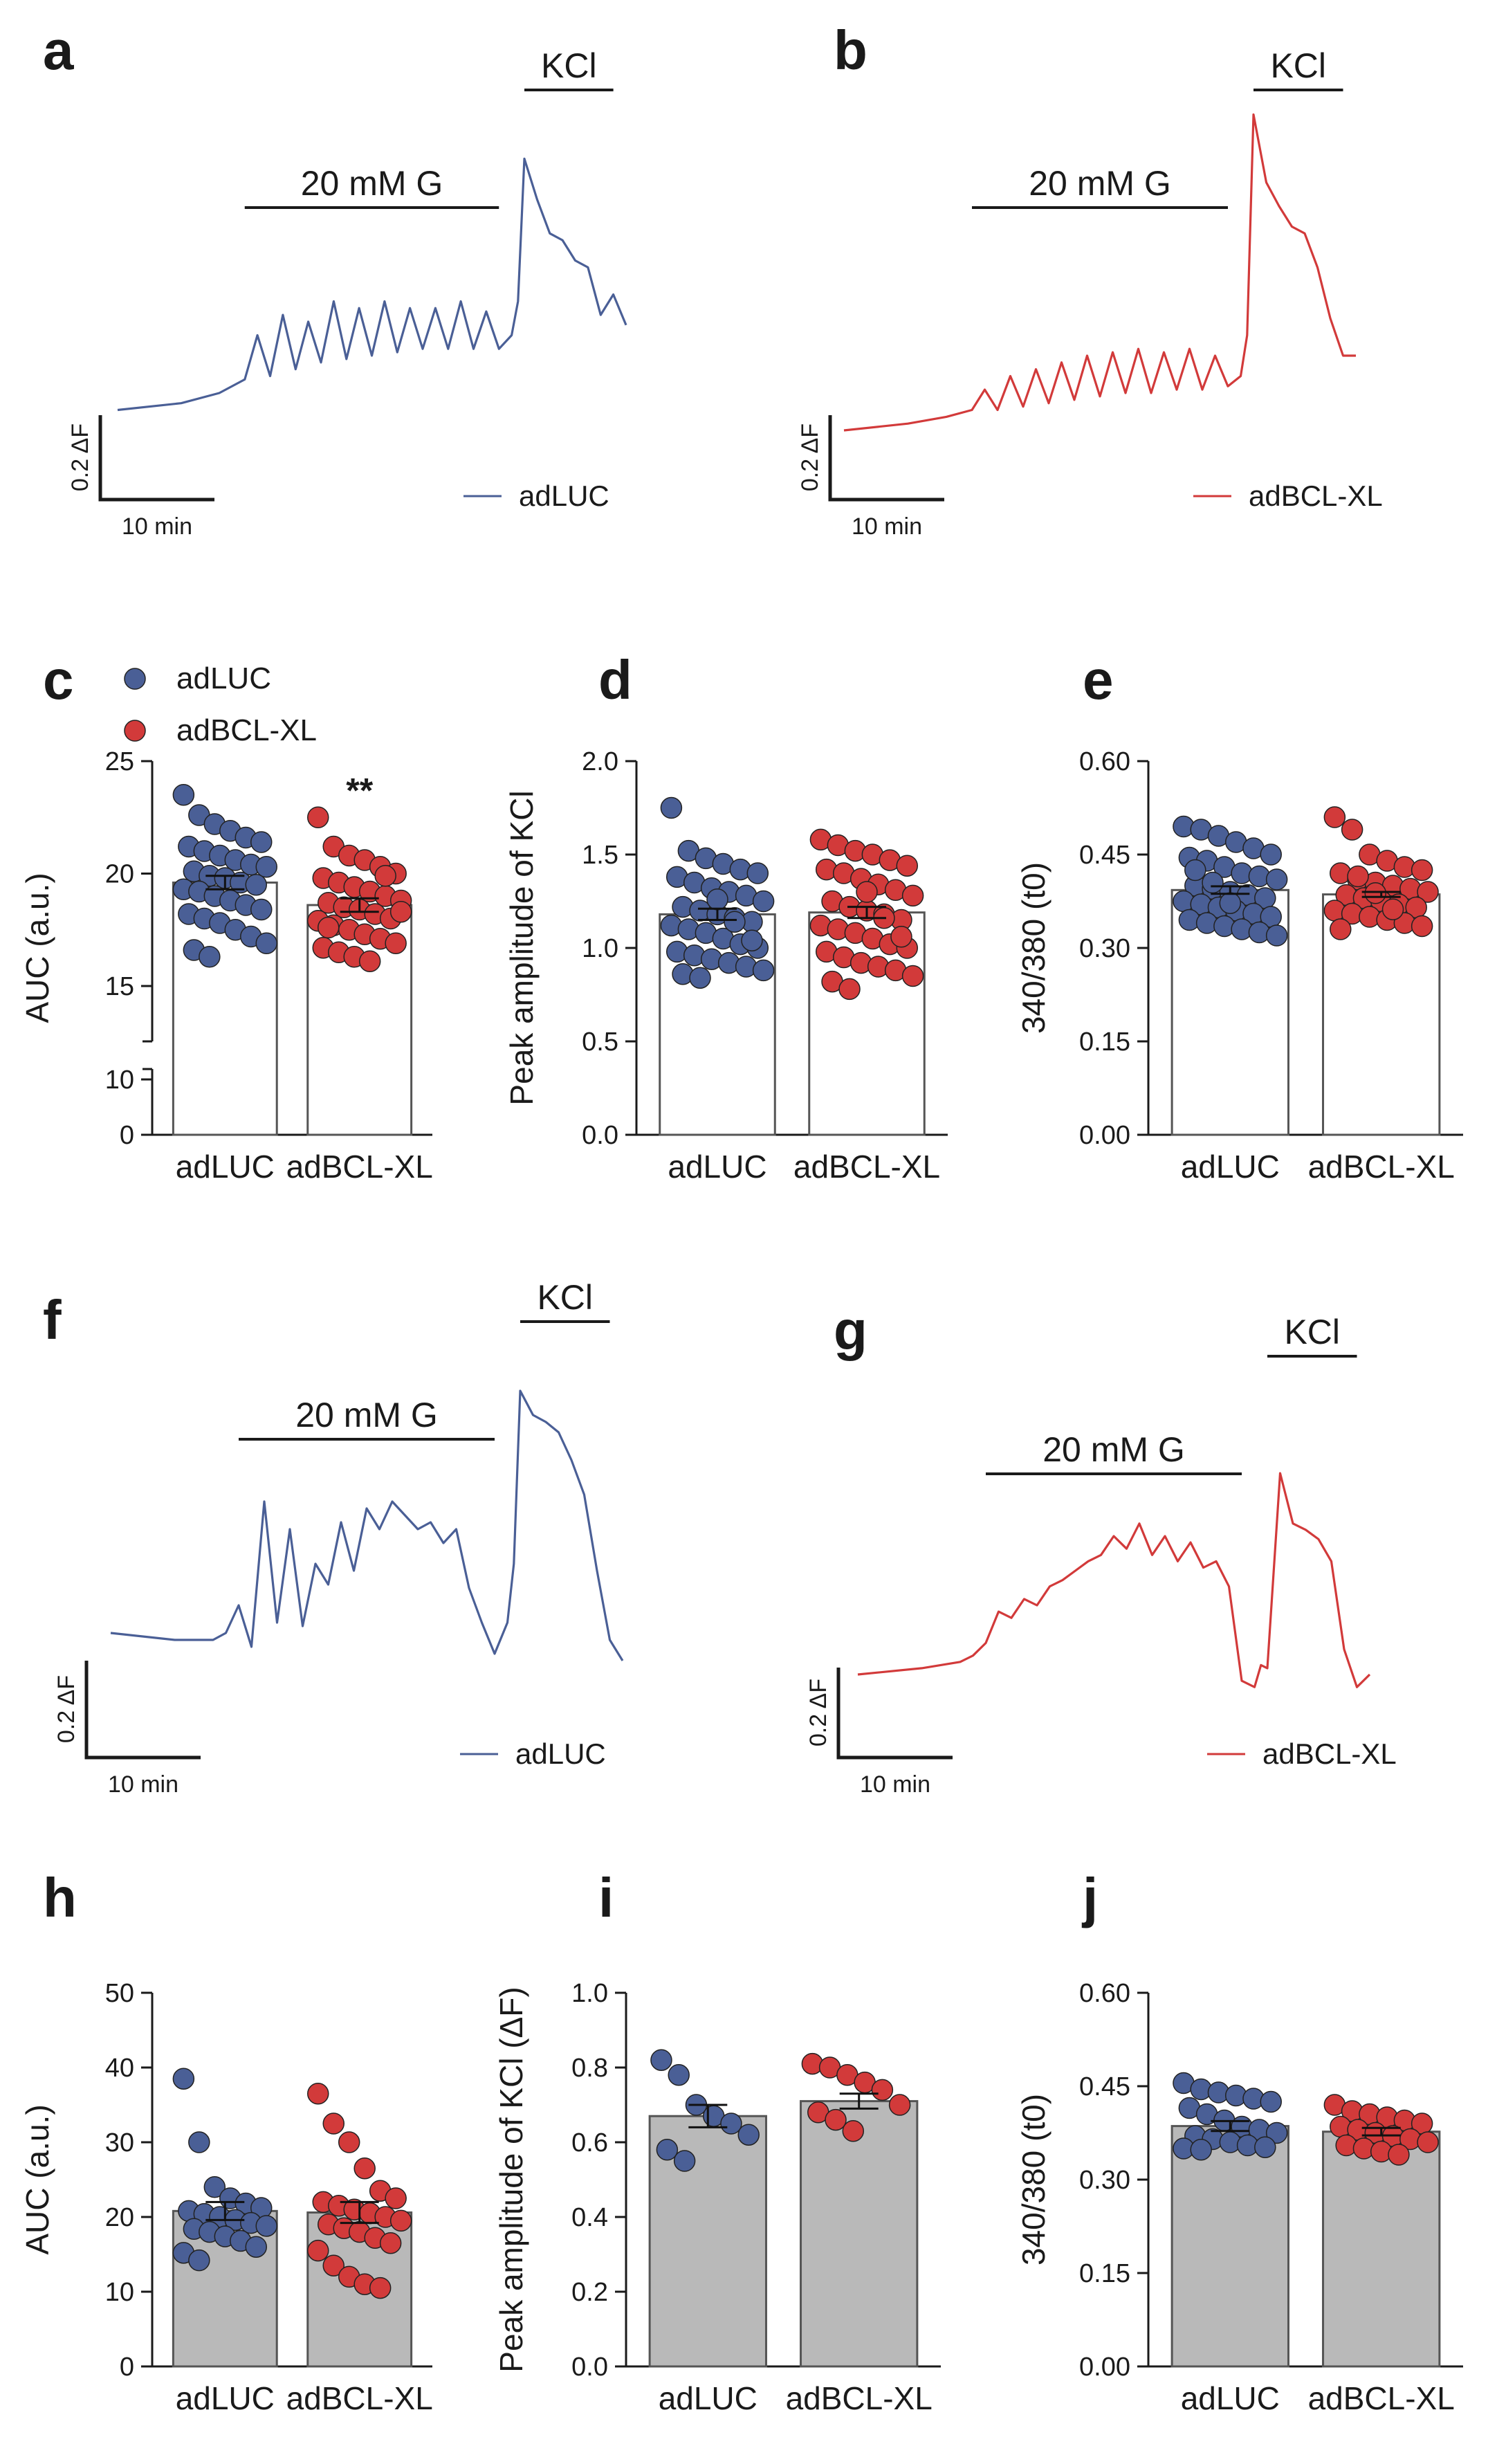 Image resolution: width=1497 pixels, height=2464 pixels. I want to click on y-tick-label: 25, so click(120, 761).